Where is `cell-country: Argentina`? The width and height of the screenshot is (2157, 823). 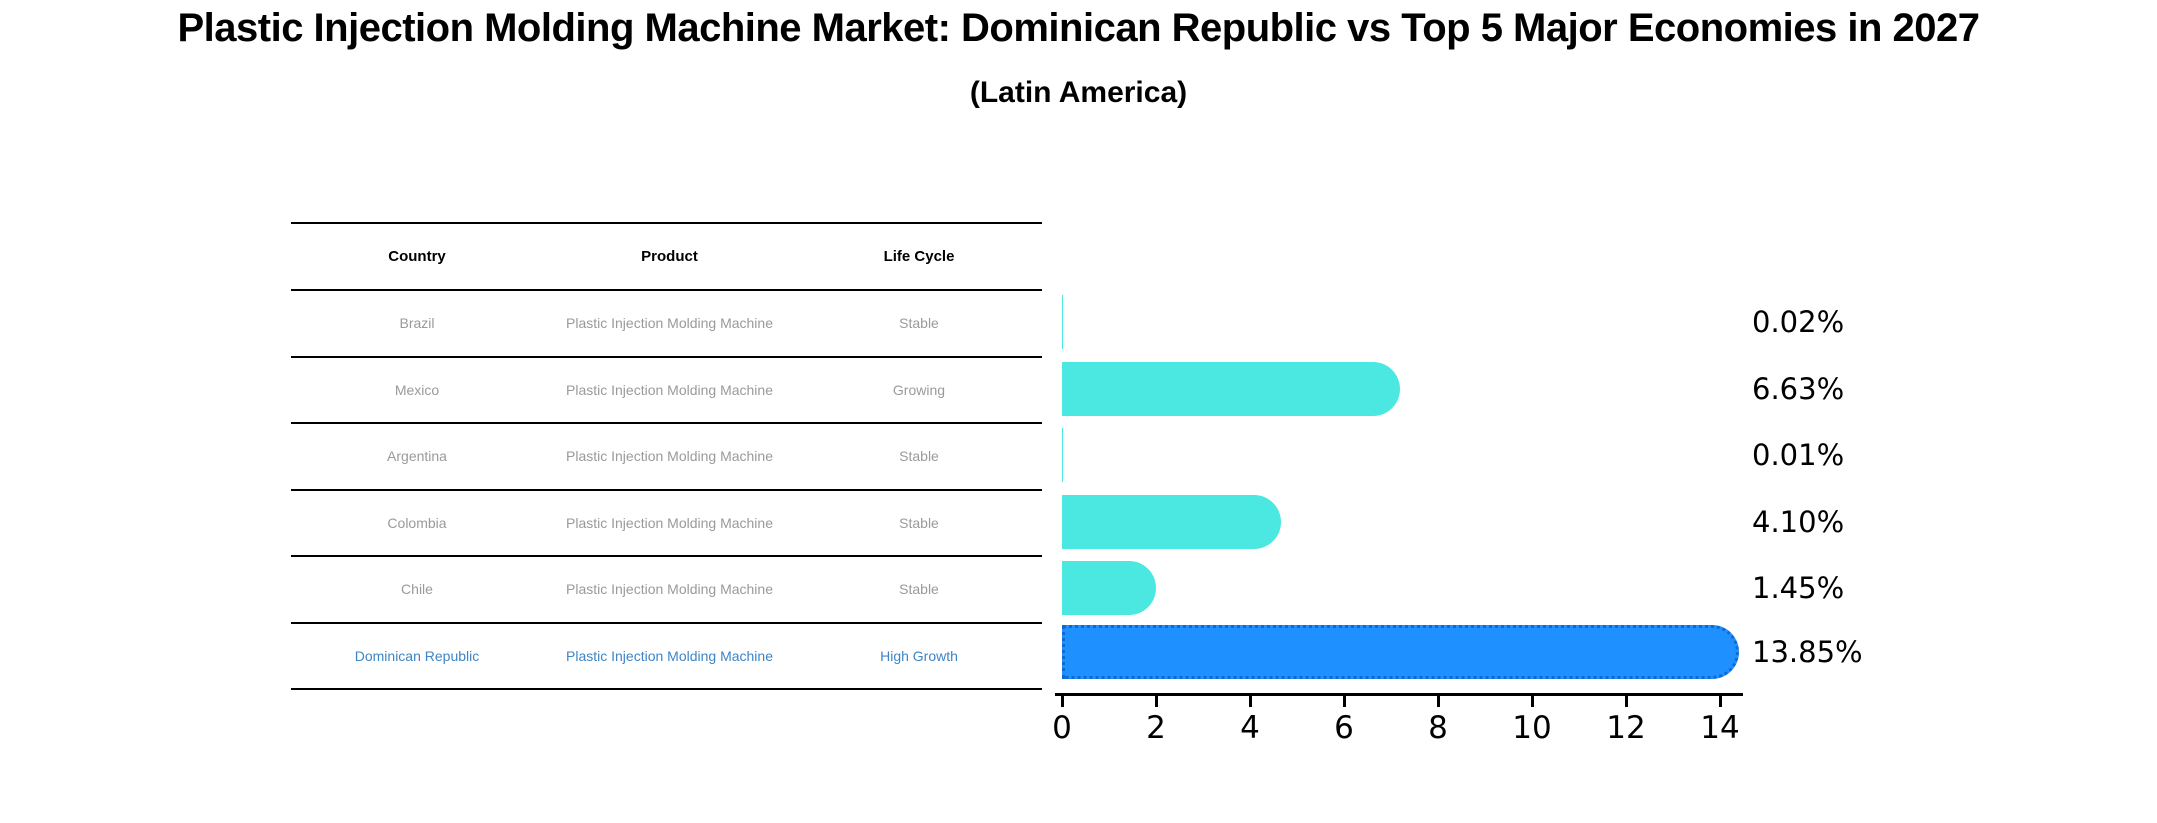
cell-country: Argentina is located at coordinates (417, 456).